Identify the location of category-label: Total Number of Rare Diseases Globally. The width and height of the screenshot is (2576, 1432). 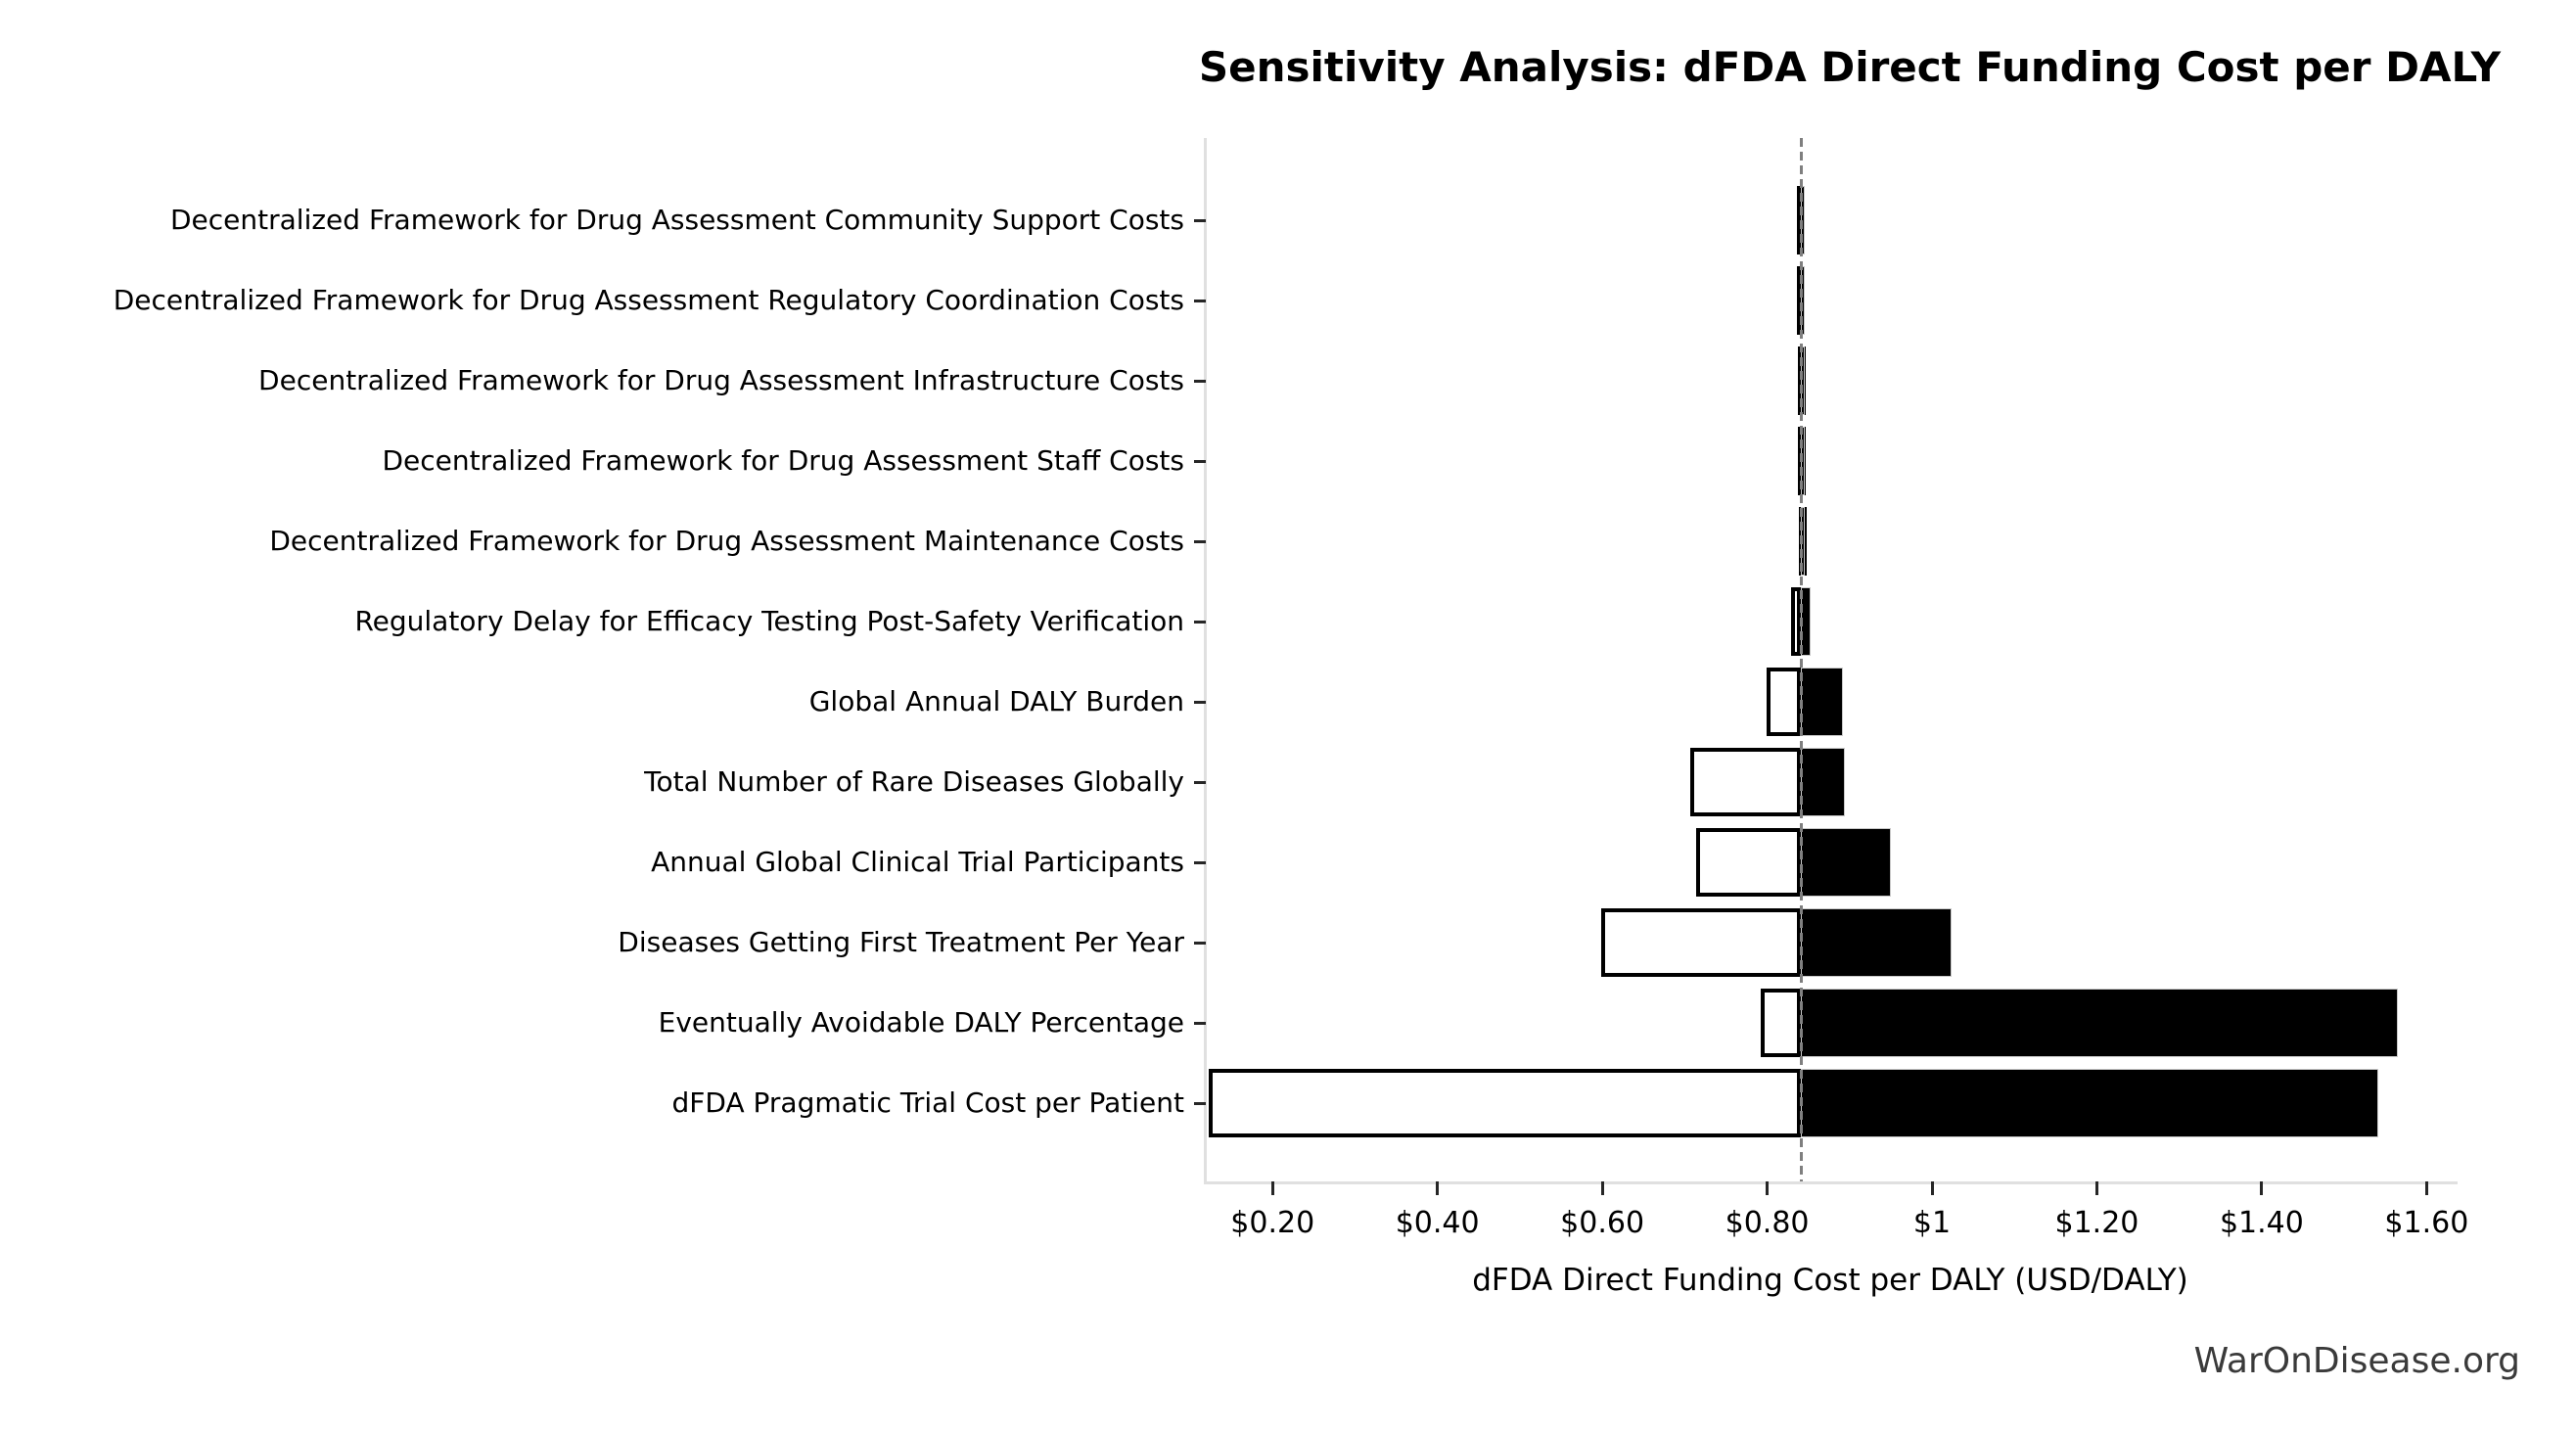
(914, 781).